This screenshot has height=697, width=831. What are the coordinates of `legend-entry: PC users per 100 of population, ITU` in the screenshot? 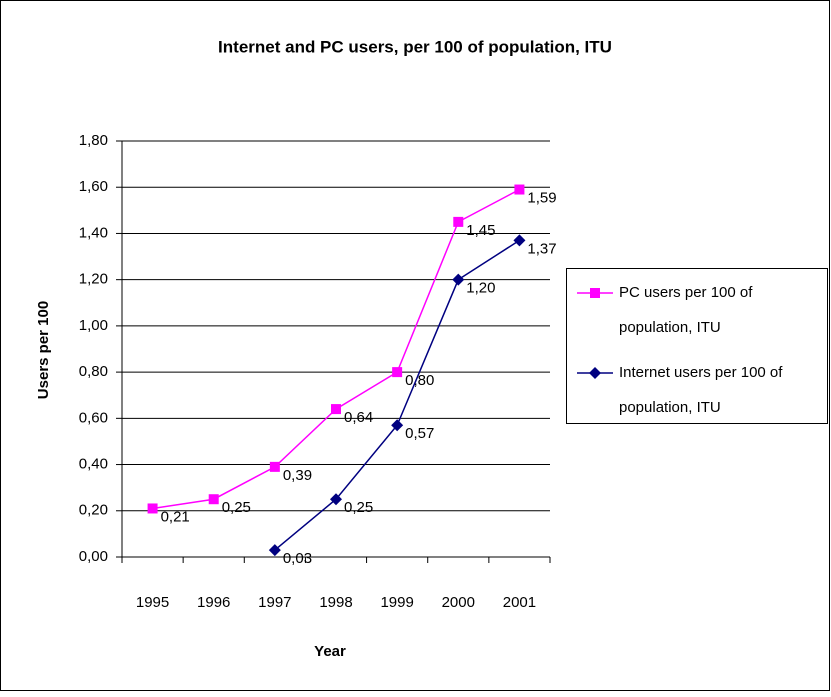 It's located at (700, 310).